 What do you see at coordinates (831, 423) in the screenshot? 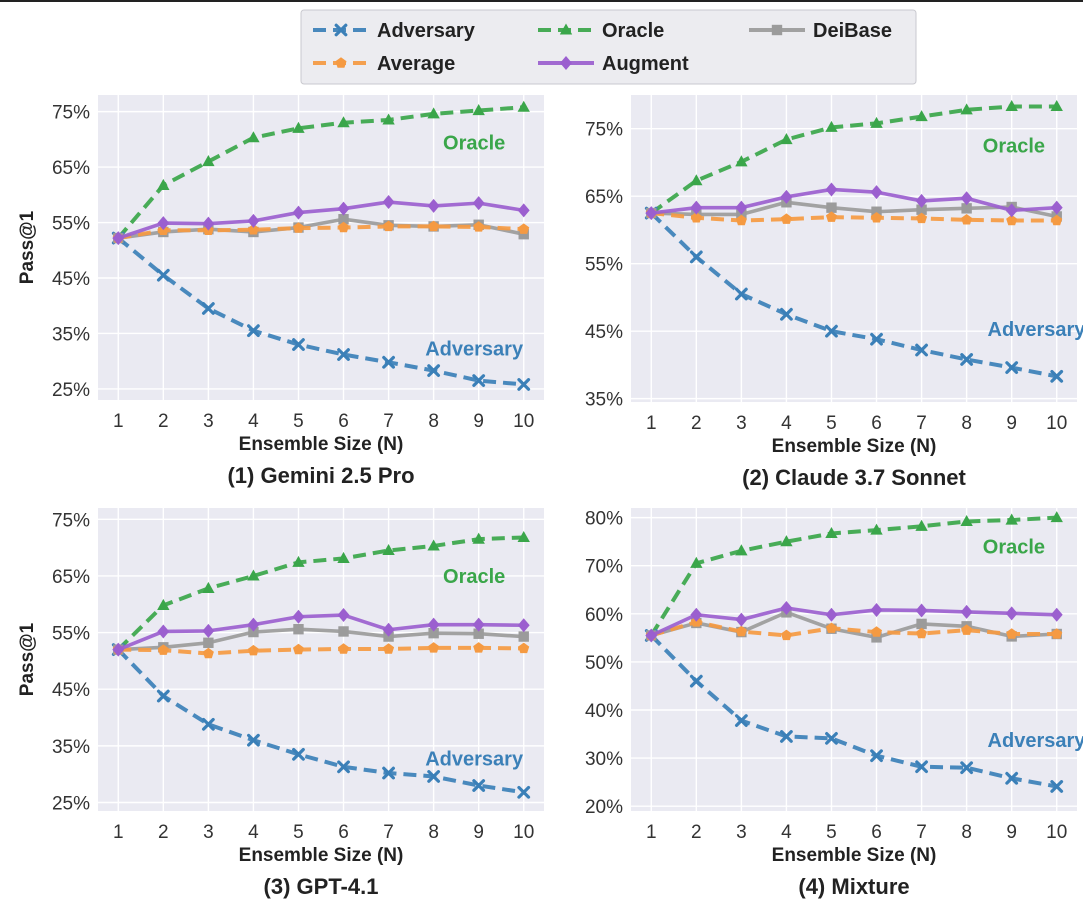
I see `x-tick-label: 5` at bounding box center [831, 423].